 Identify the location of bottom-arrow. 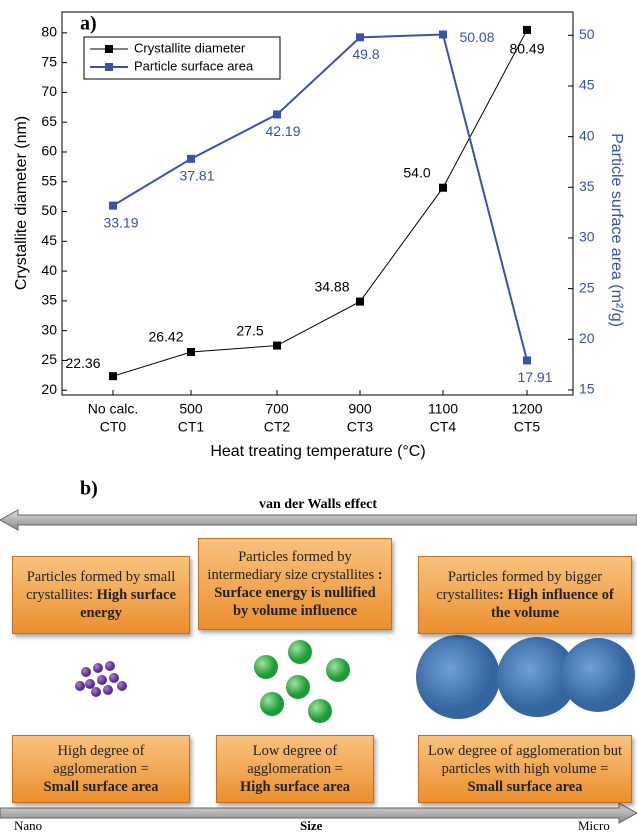
(318, 813).